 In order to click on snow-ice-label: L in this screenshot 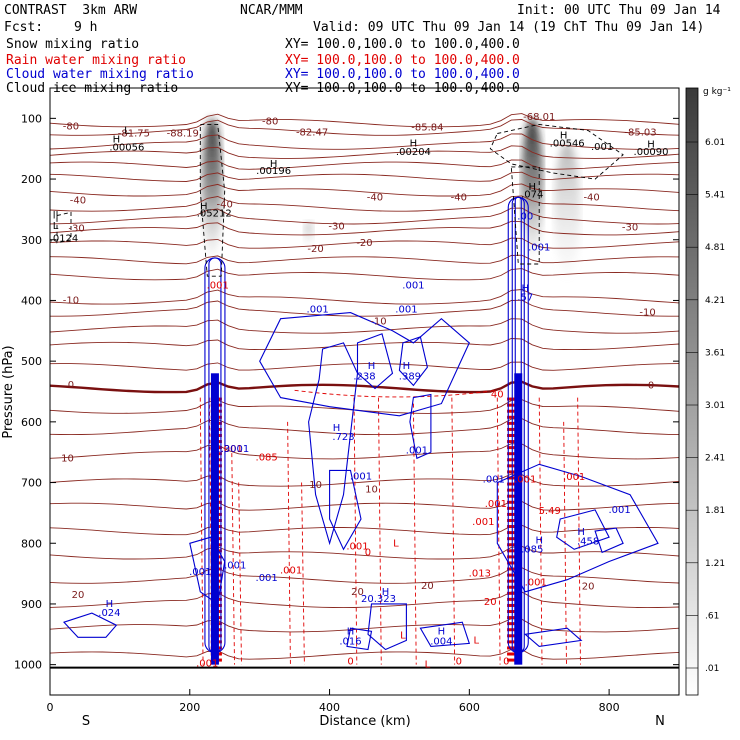, I will do `click(56, 226)`.